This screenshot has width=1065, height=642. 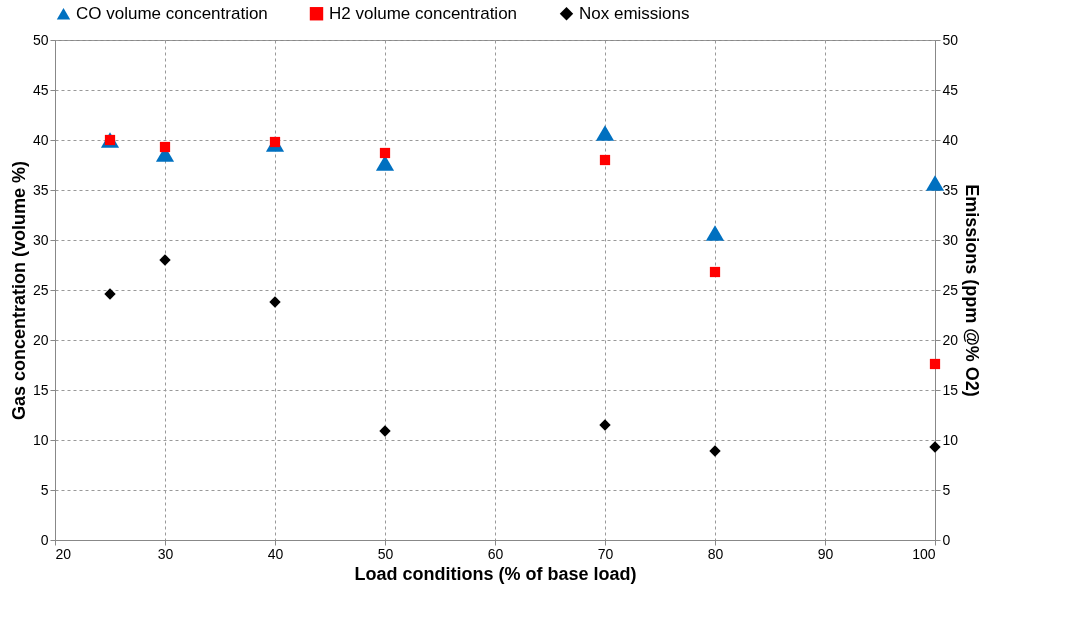 What do you see at coordinates (946, 539) in the screenshot?
I see `y2-tick-label: 0` at bounding box center [946, 539].